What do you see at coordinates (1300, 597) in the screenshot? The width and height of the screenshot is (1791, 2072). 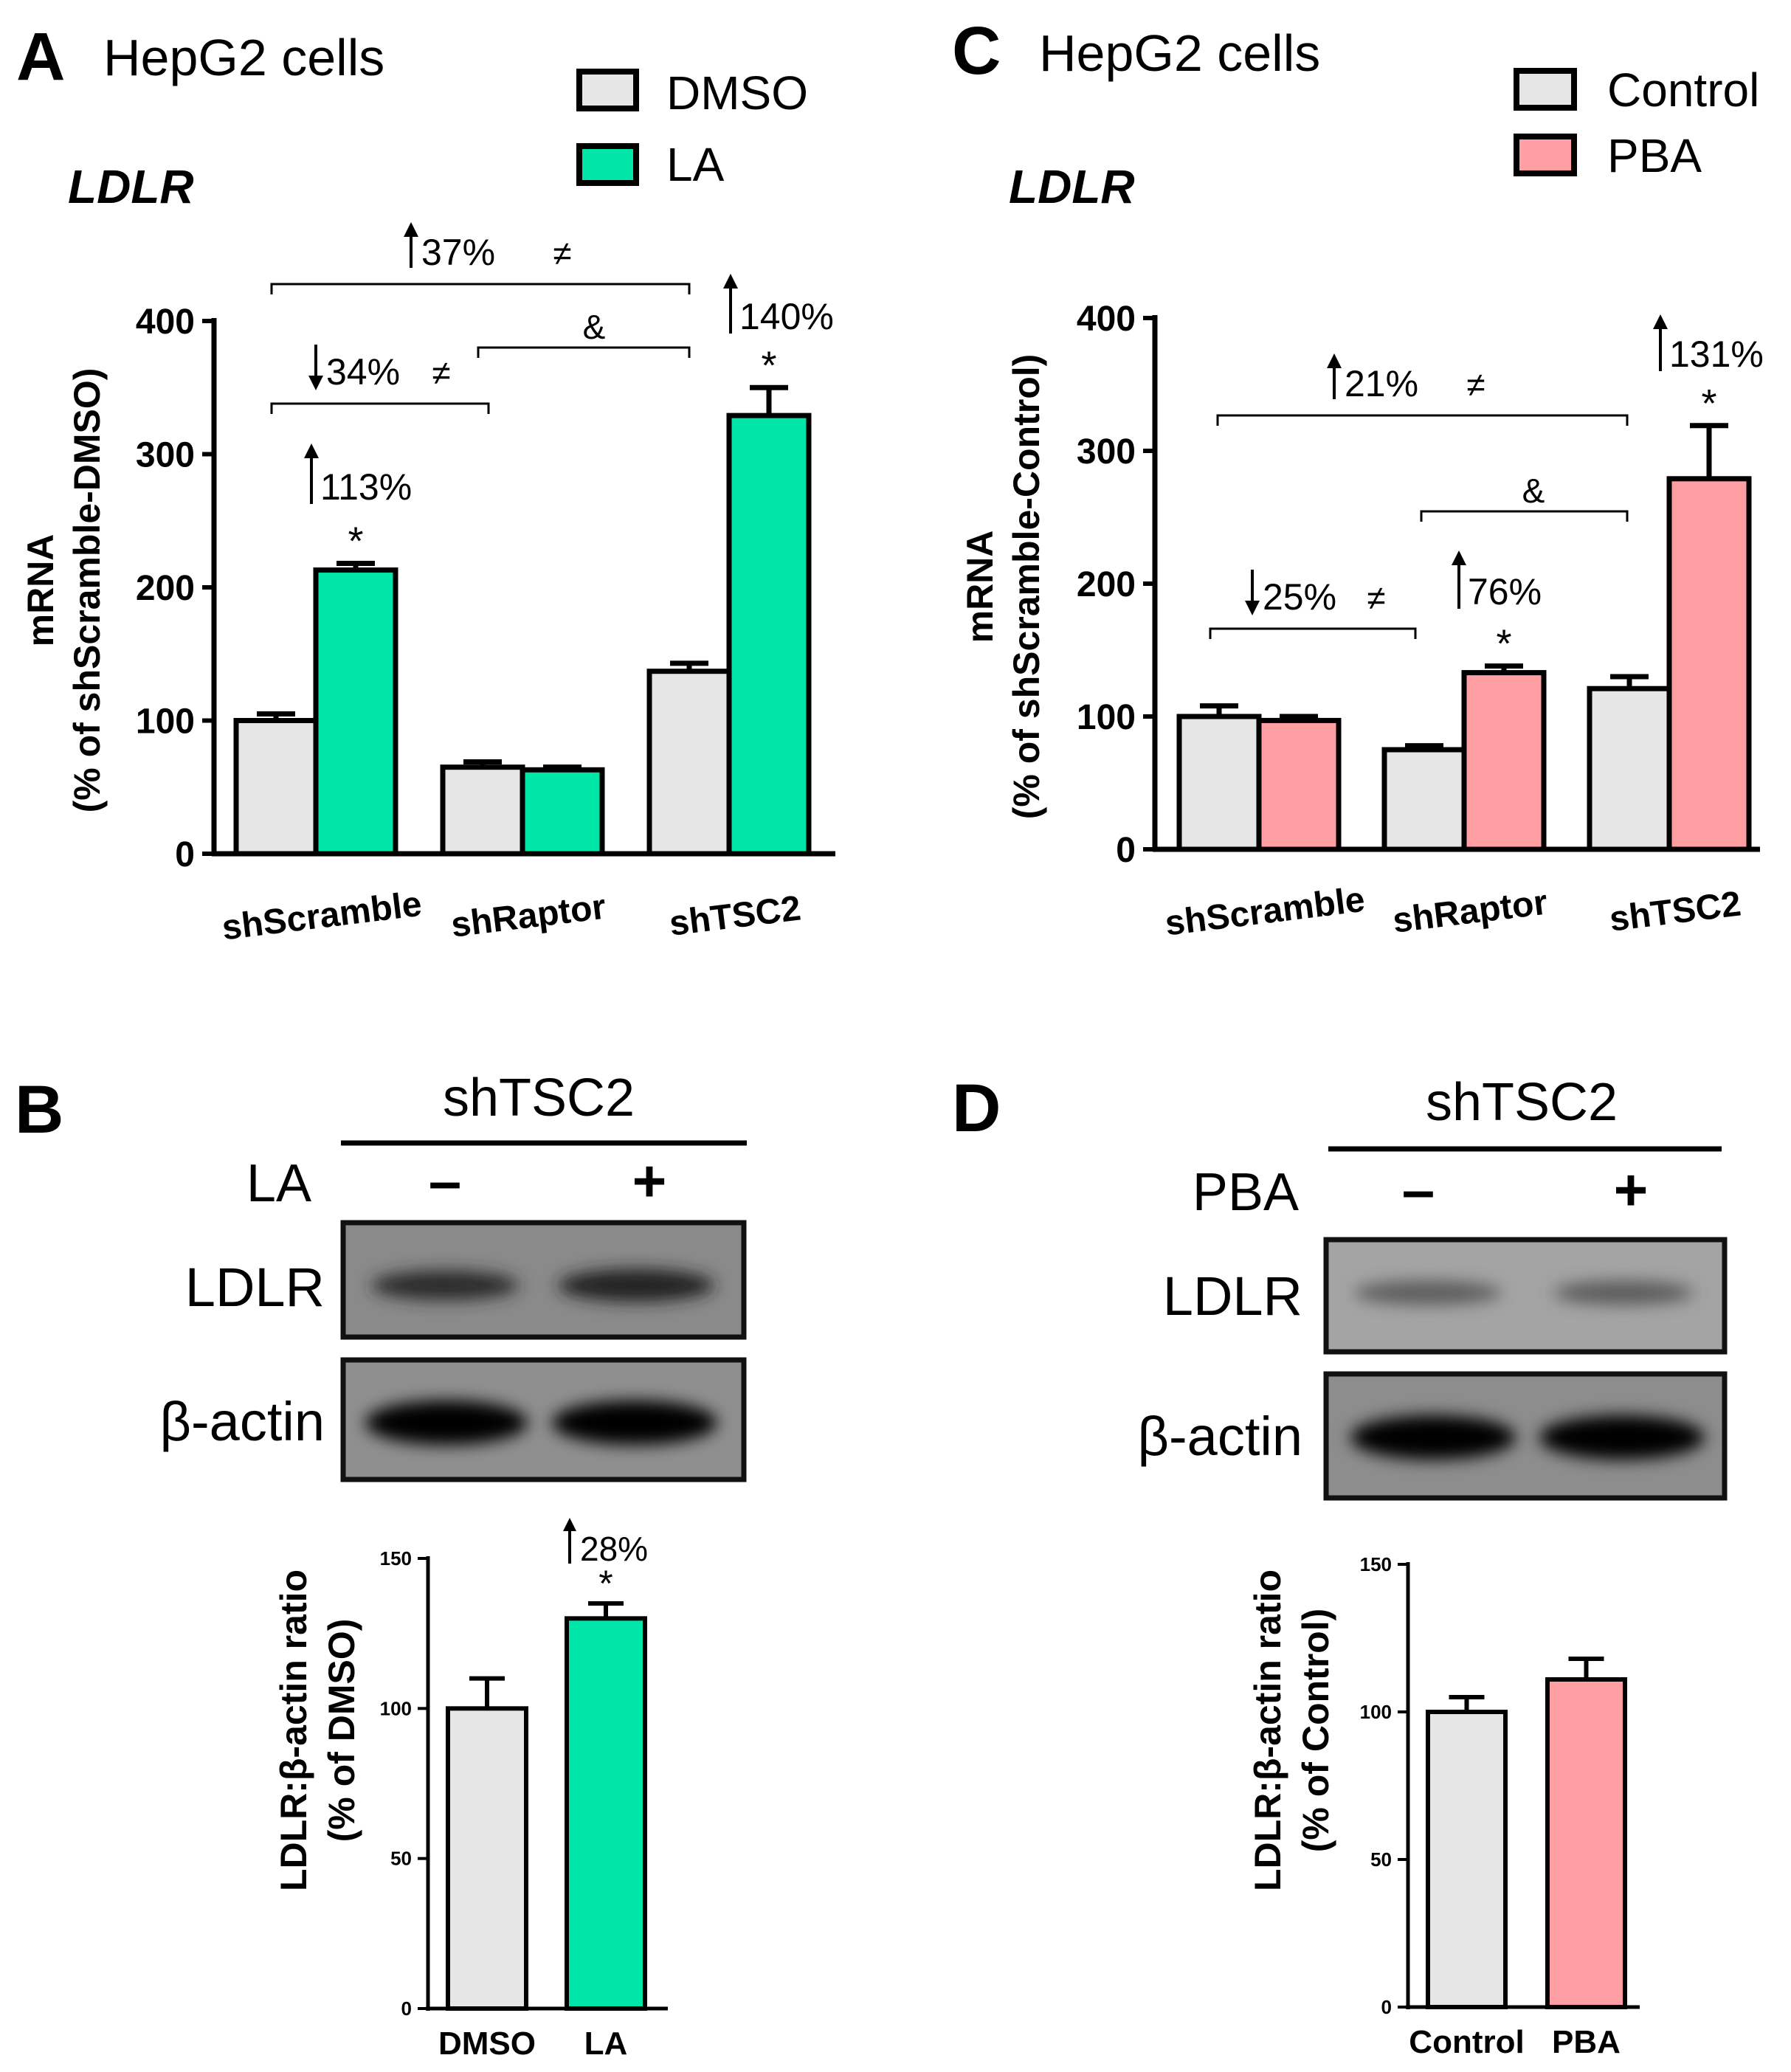 I see `panel-c-bracket-change-label: 25%` at bounding box center [1300, 597].